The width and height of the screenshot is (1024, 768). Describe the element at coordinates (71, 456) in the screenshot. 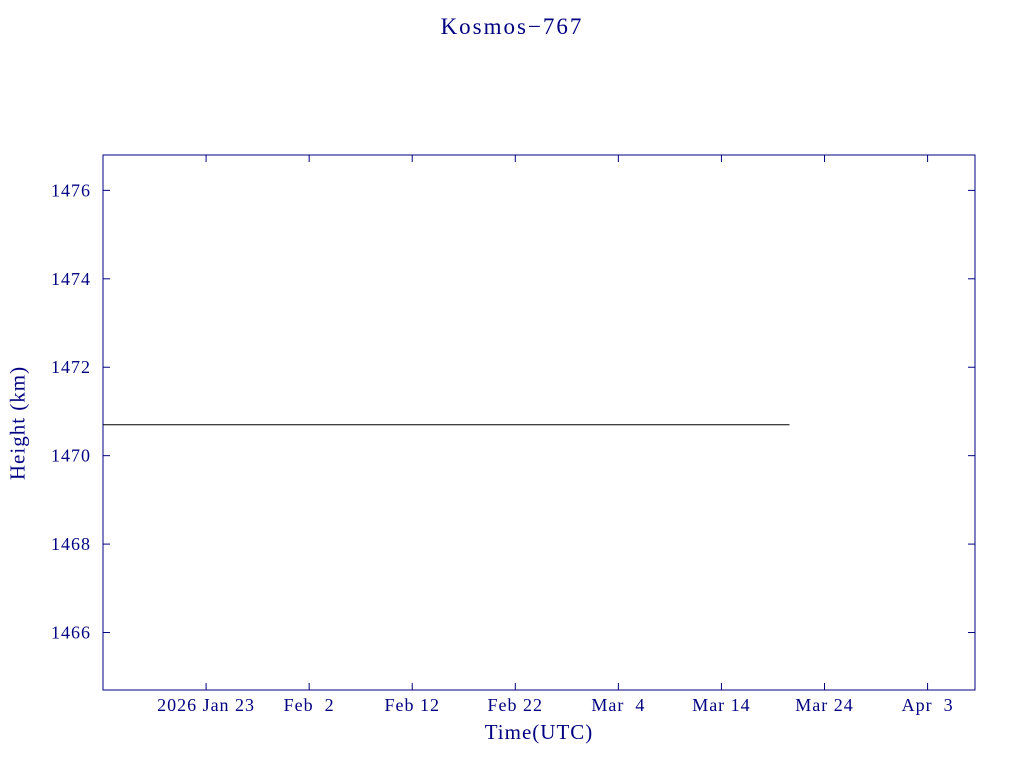

I see `y-tick-label: 1470` at that location.